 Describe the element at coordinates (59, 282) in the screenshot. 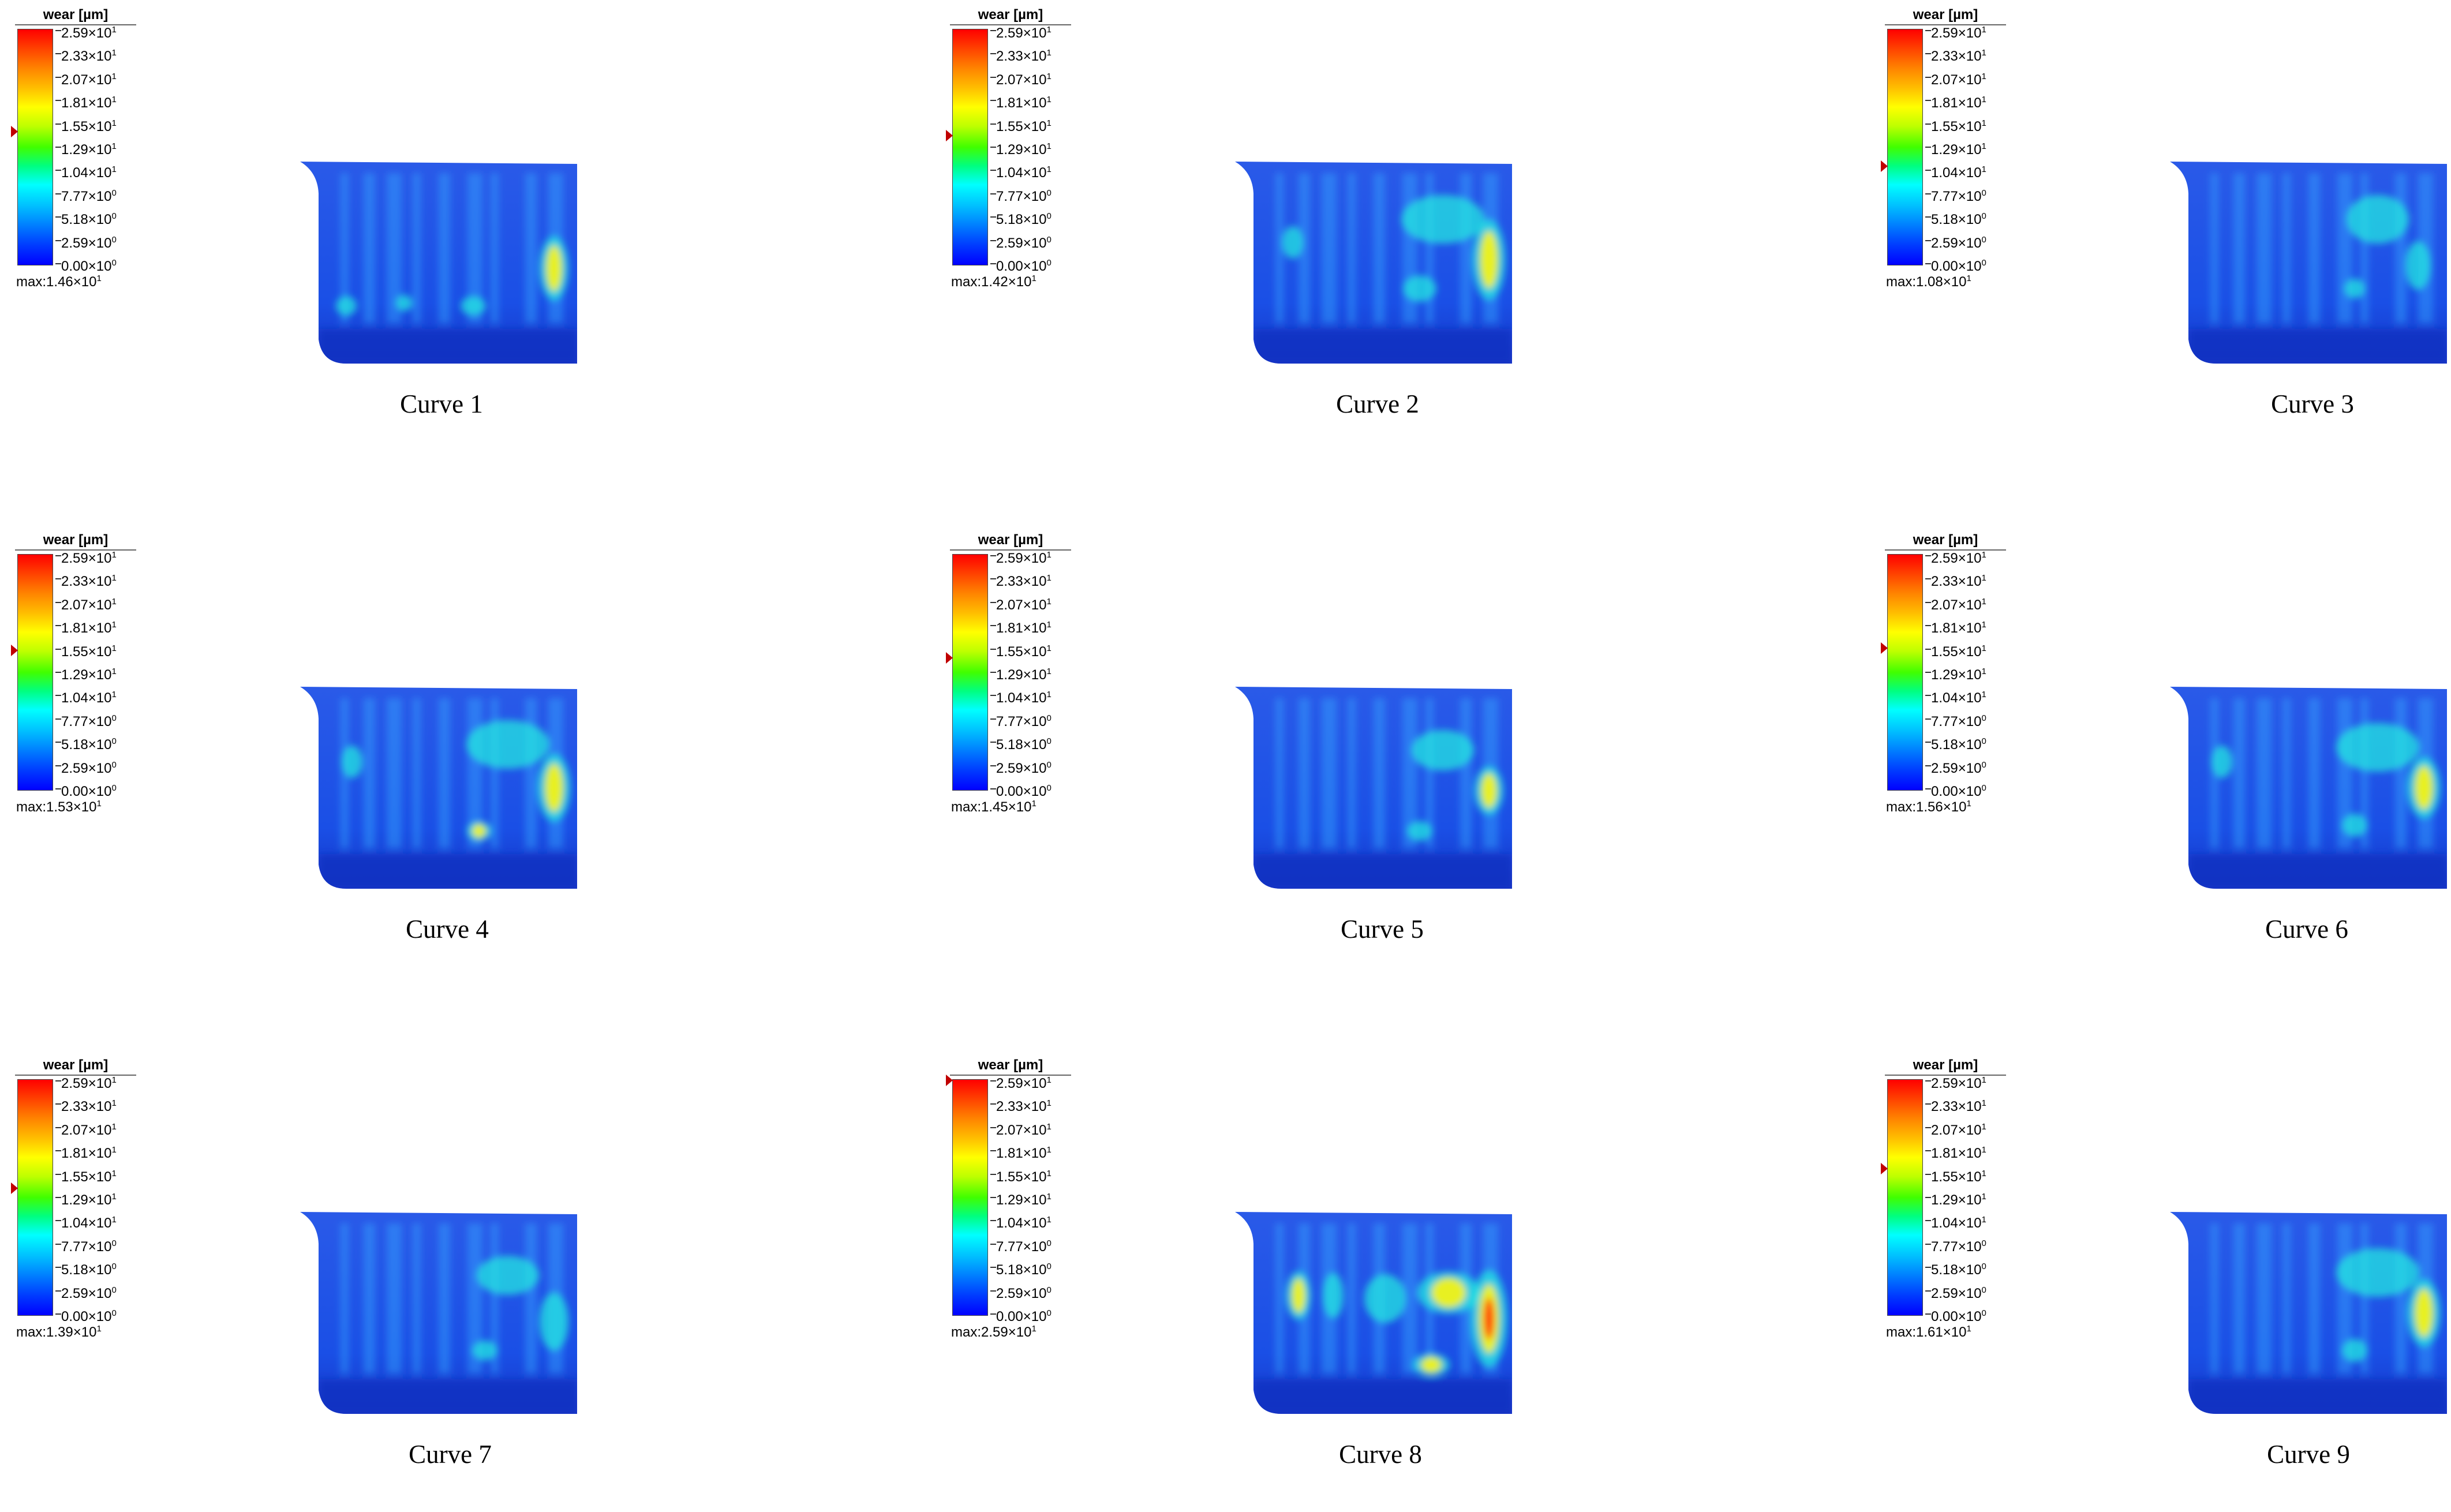

I see `max-label: max:1.46×101` at that location.